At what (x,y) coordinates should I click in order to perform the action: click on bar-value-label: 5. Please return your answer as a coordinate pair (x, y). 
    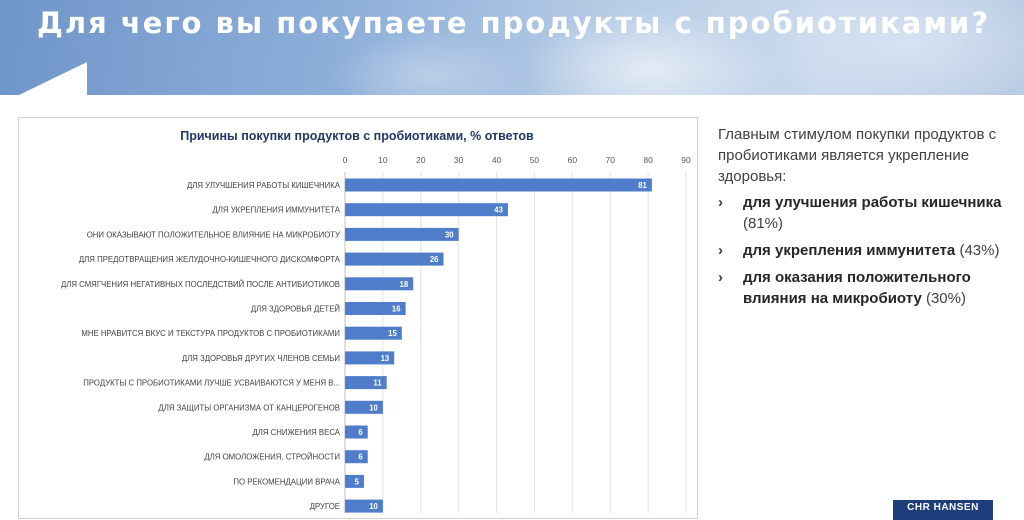
    Looking at the image, I should click on (357, 481).